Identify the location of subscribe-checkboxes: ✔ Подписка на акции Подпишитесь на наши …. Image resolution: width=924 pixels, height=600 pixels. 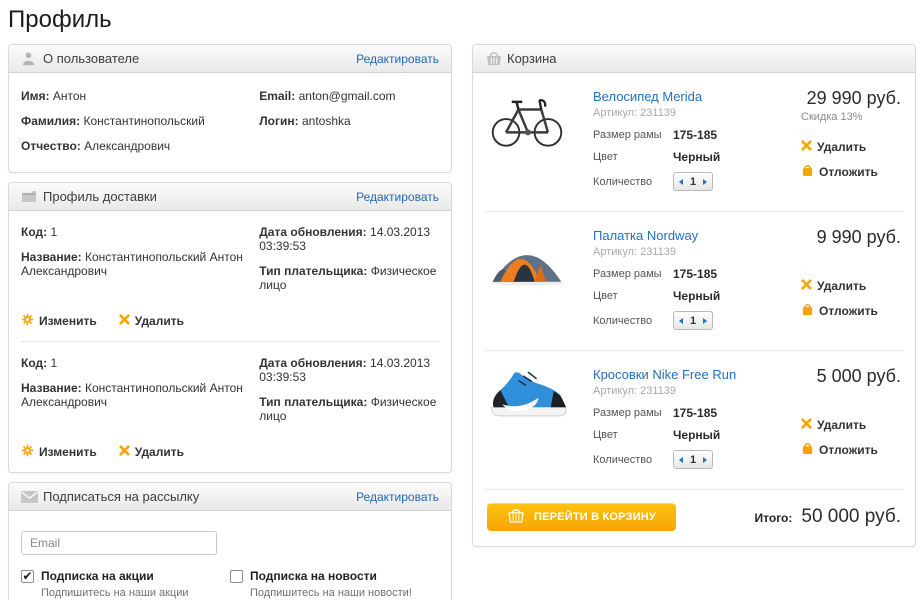
(230, 577).